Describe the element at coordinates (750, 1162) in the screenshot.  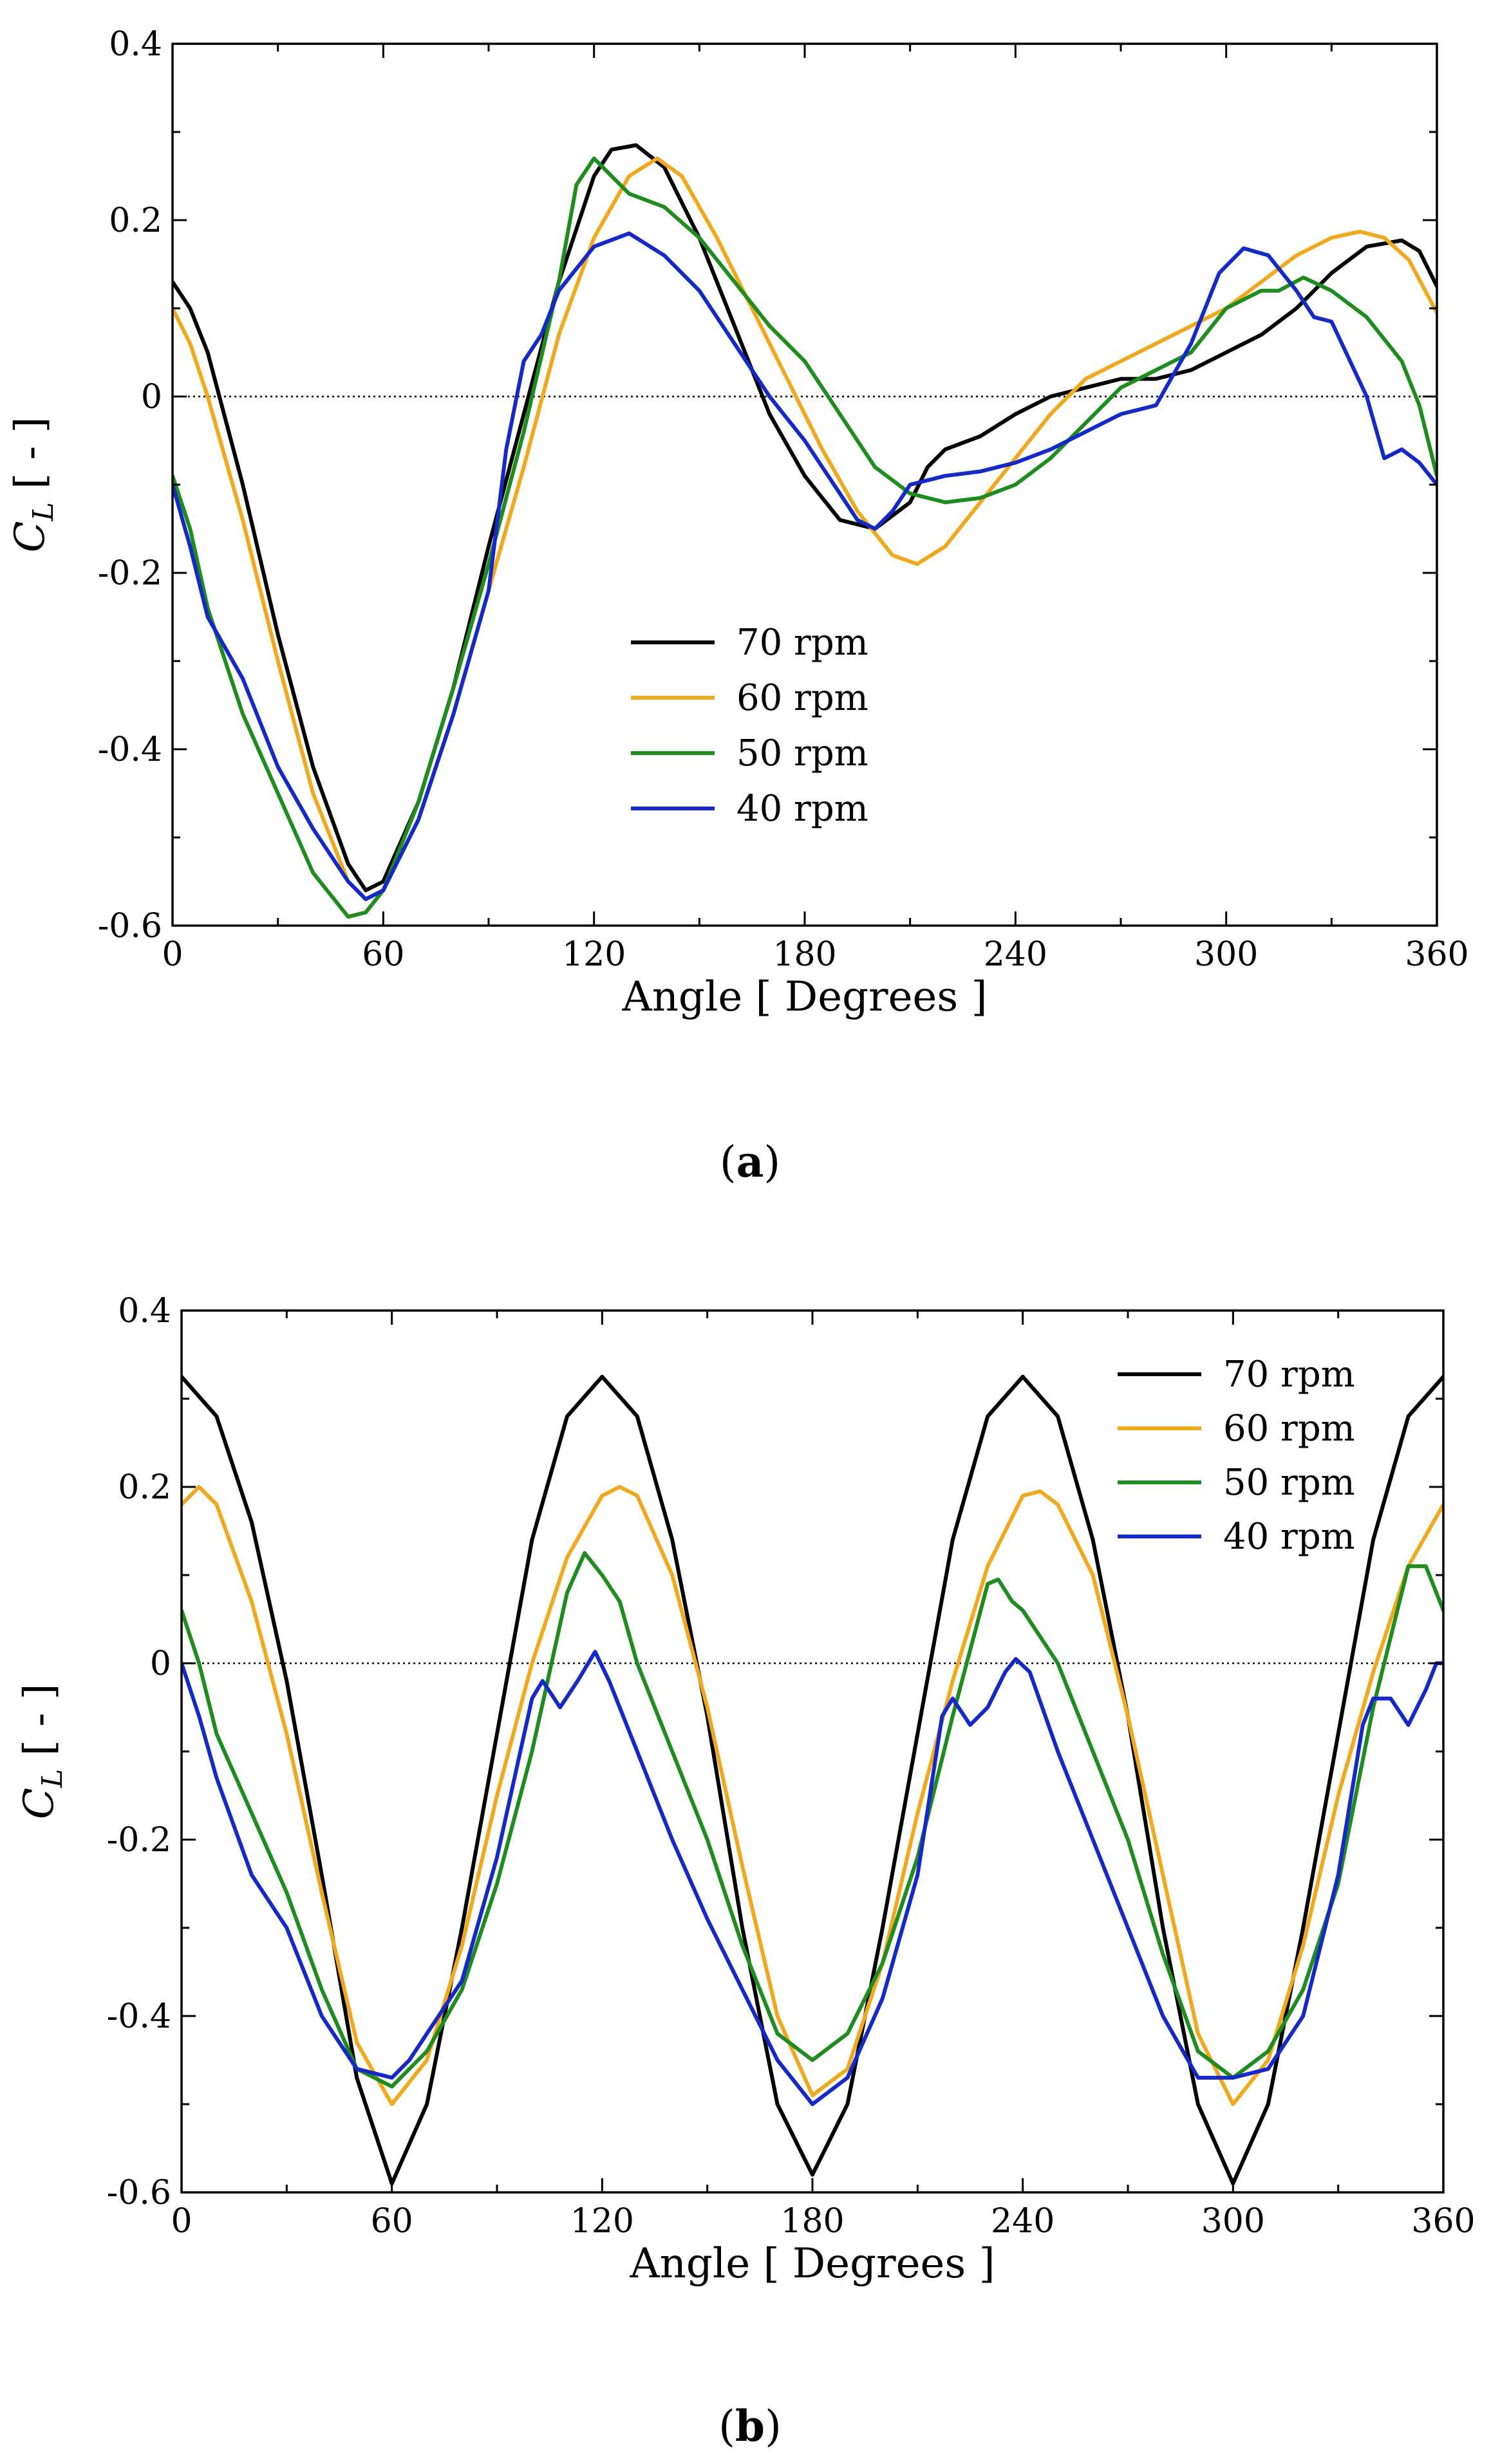
I see `caption-a: (a)` at that location.